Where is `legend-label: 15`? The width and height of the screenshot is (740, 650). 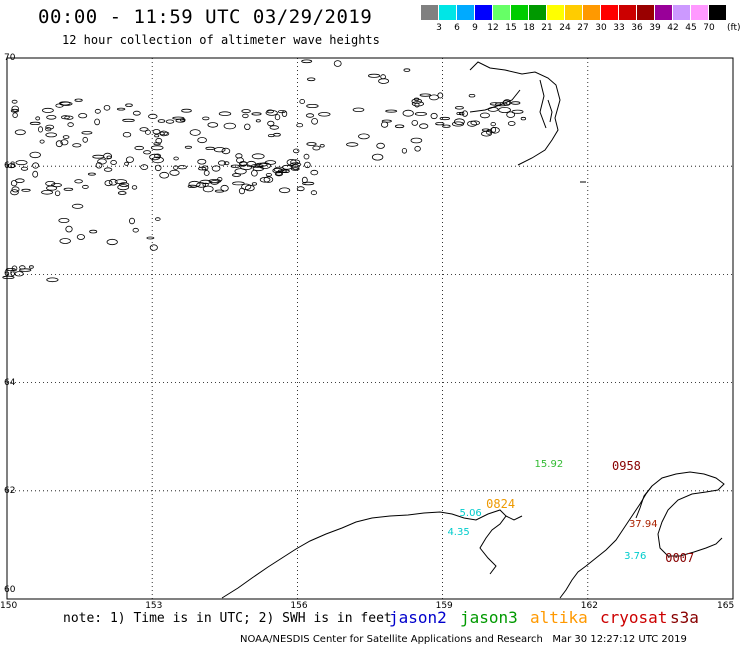 legend-label: 15 is located at coordinates (511, 28).